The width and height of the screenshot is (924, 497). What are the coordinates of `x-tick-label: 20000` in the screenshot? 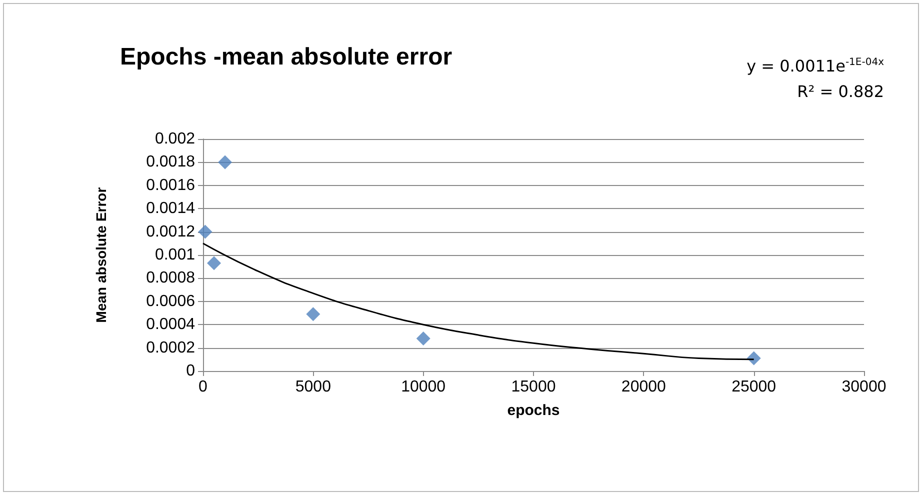 It's located at (643, 387).